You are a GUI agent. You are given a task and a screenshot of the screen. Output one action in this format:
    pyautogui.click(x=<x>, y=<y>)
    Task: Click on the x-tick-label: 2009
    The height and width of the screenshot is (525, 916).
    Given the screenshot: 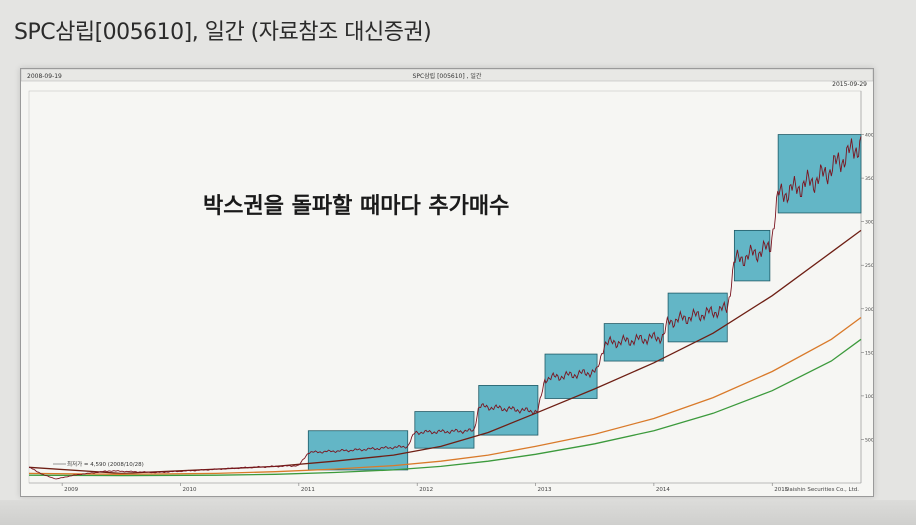 What is the action you would take?
    pyautogui.click(x=71, y=490)
    